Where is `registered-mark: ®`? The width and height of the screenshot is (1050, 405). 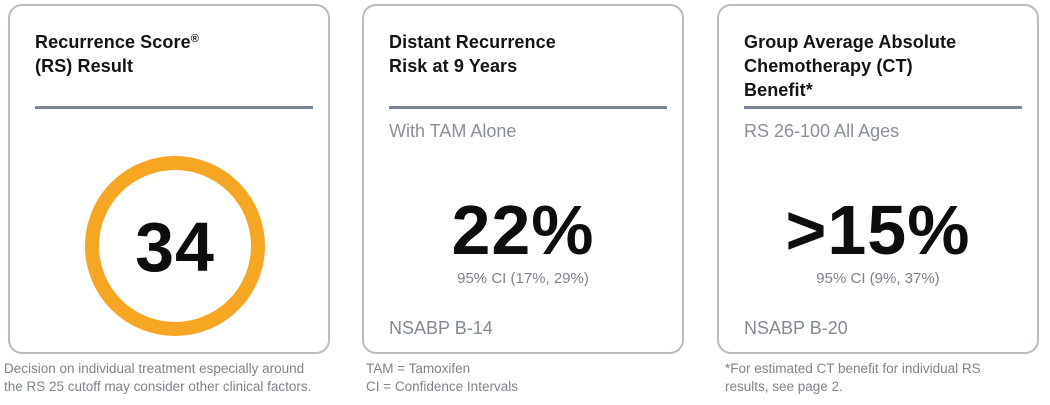 registered-mark: ® is located at coordinates (194, 39).